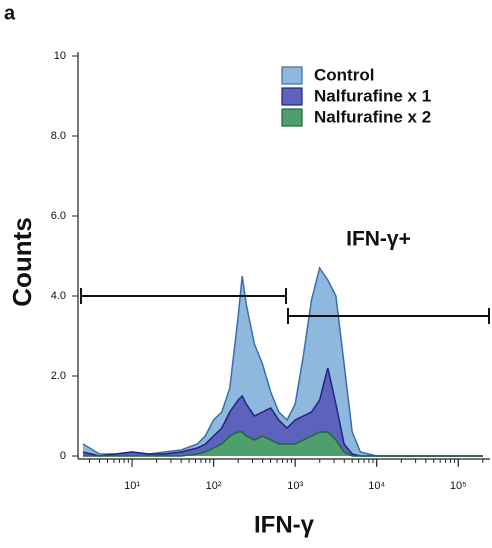 The height and width of the screenshot is (548, 492). What do you see at coordinates (58, 296) in the screenshot?
I see `y-tick-label: 4.0` at bounding box center [58, 296].